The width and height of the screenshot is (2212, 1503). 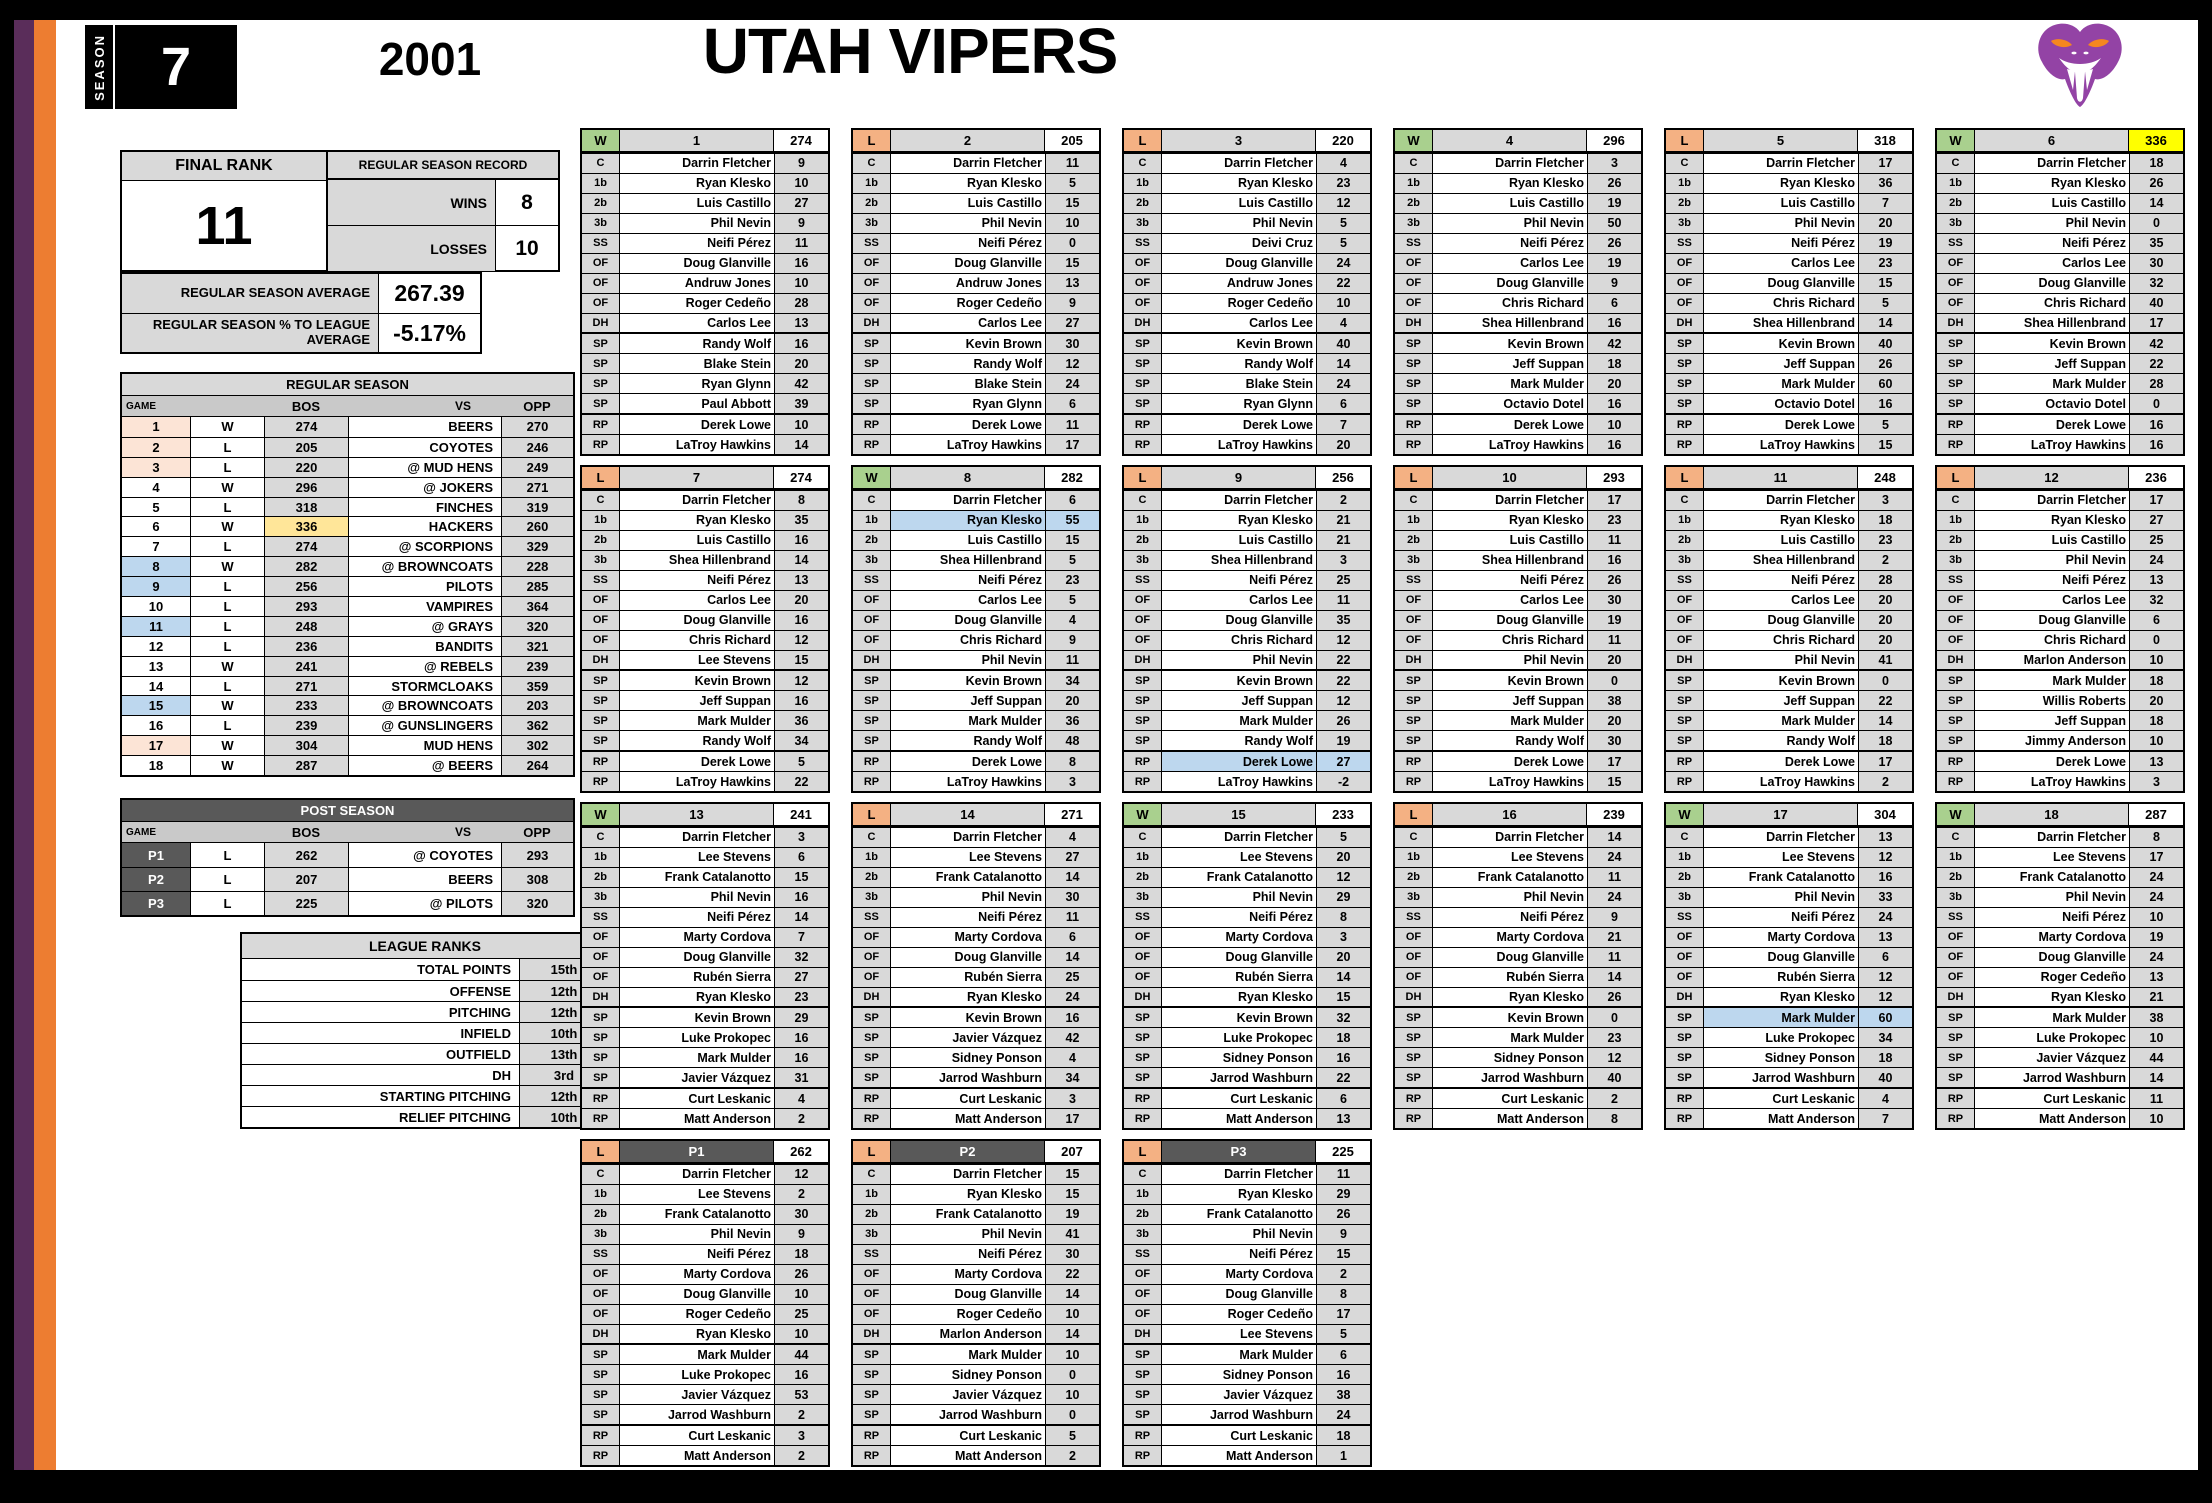 I want to click on game-label-cell: 14, so click(x=968, y=814).